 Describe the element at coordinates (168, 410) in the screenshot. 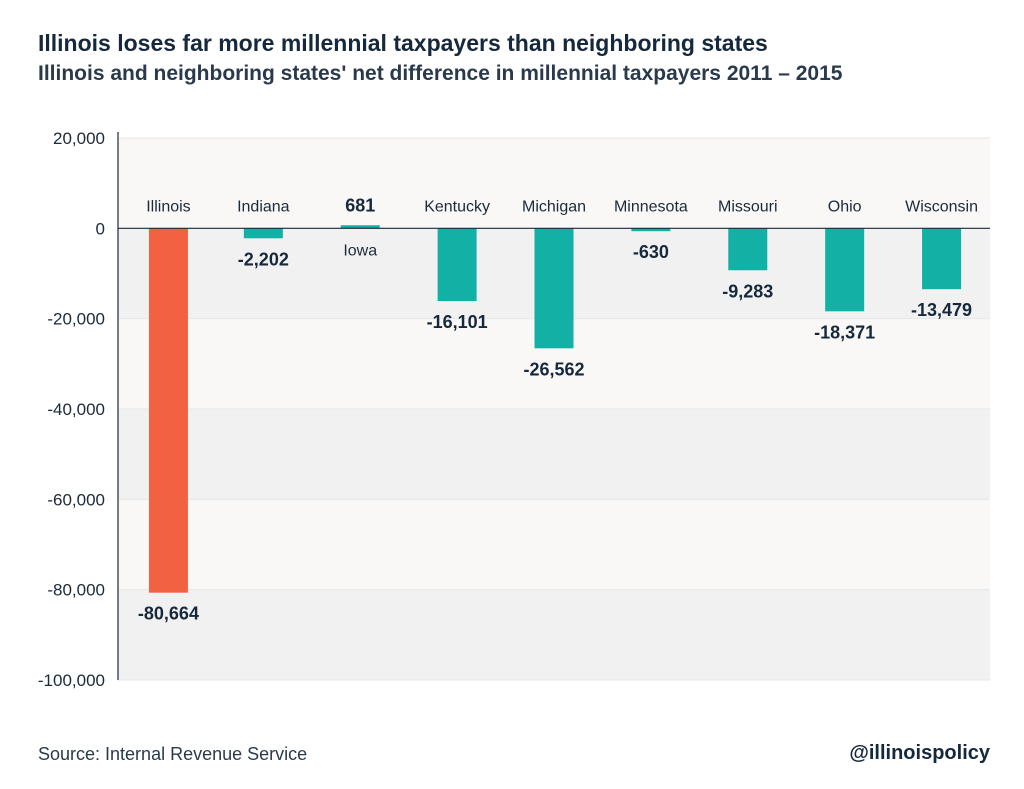

I see `bar-illinois` at that location.